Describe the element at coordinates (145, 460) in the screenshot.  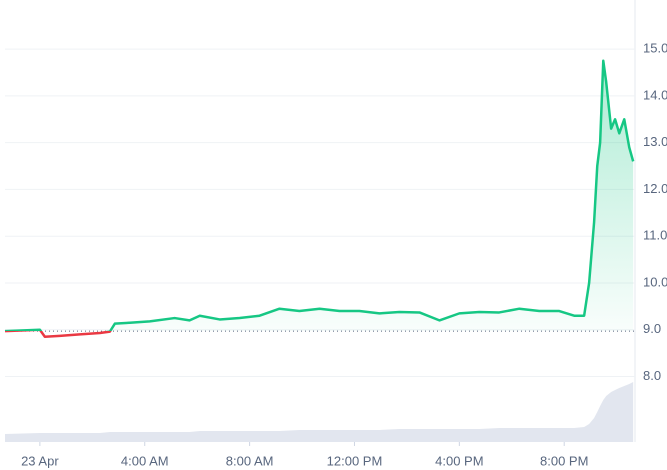
I see `x-tick-label: 4:00 AM` at that location.